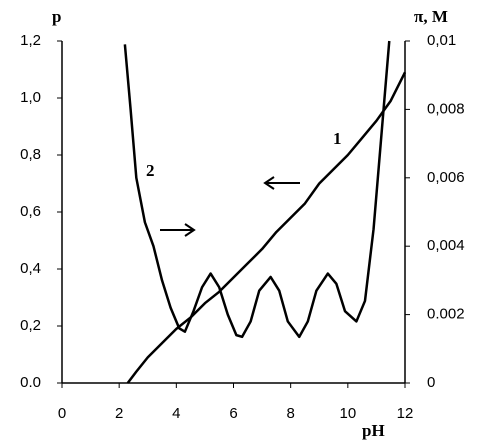  I want to click on curve-label: 1, so click(337, 138).